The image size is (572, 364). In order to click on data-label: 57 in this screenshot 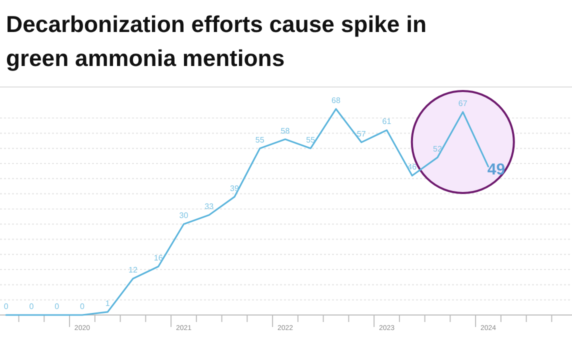, I will do `click(361, 133)`.